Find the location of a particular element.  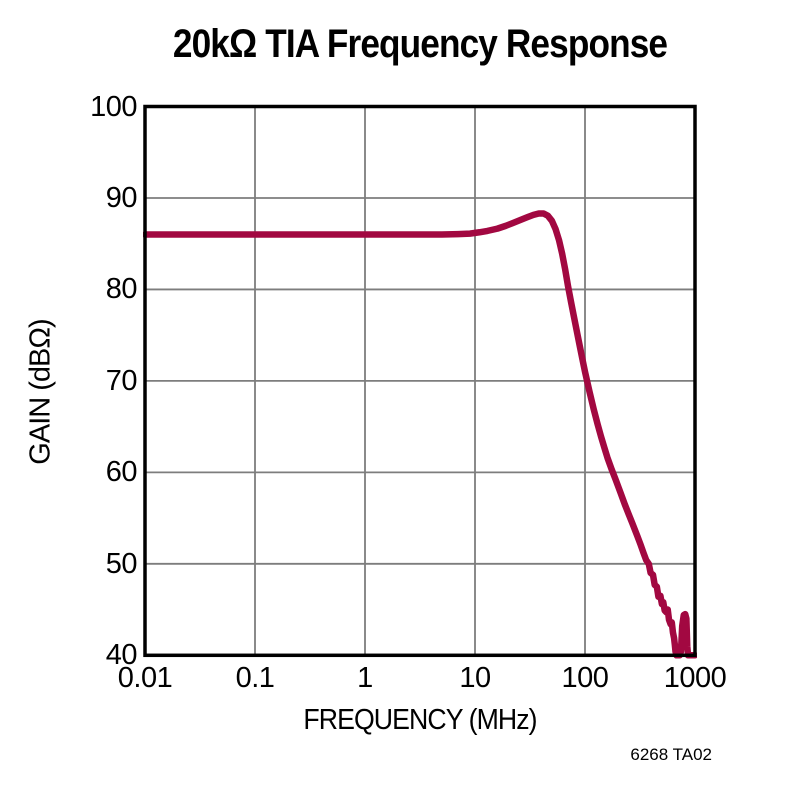

x-tick-label: 10 is located at coordinates (475, 678).